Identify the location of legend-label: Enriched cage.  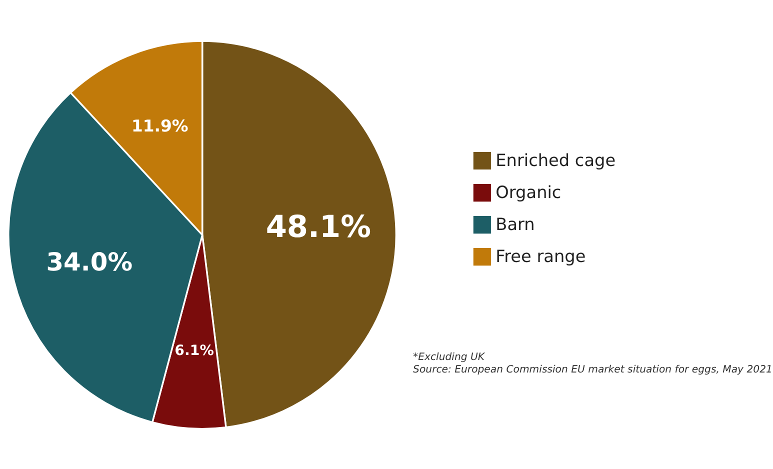
(556, 160).